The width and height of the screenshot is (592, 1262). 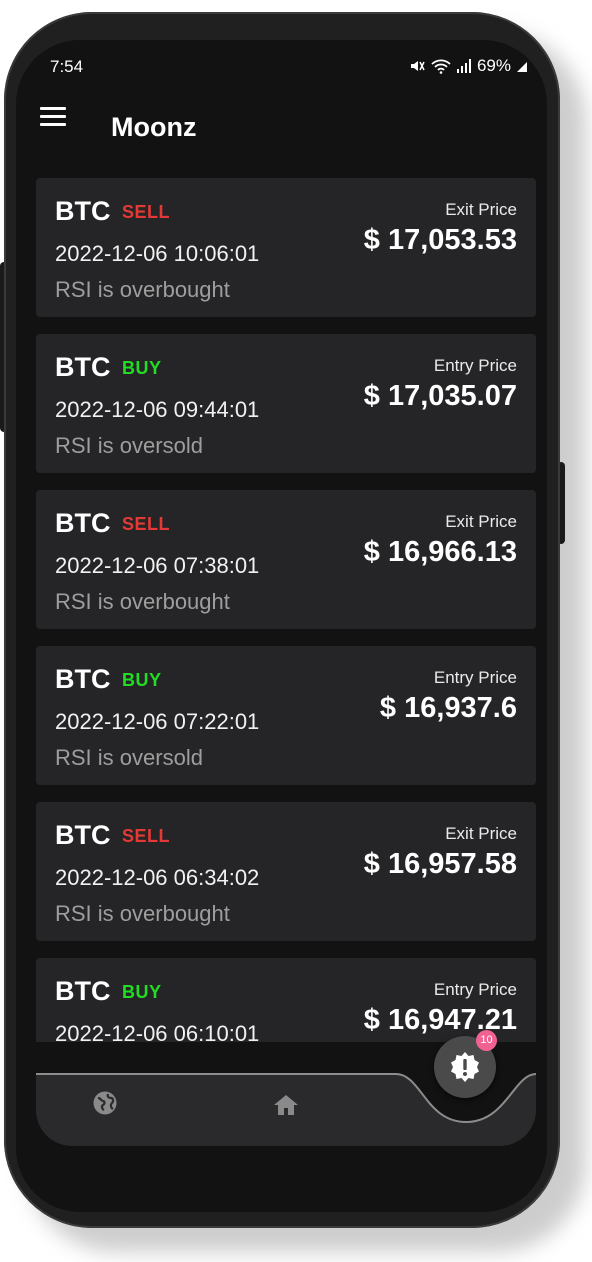 I want to click on signal-timestamp: 2022-12-06 06:34:02, so click(x=157, y=877).